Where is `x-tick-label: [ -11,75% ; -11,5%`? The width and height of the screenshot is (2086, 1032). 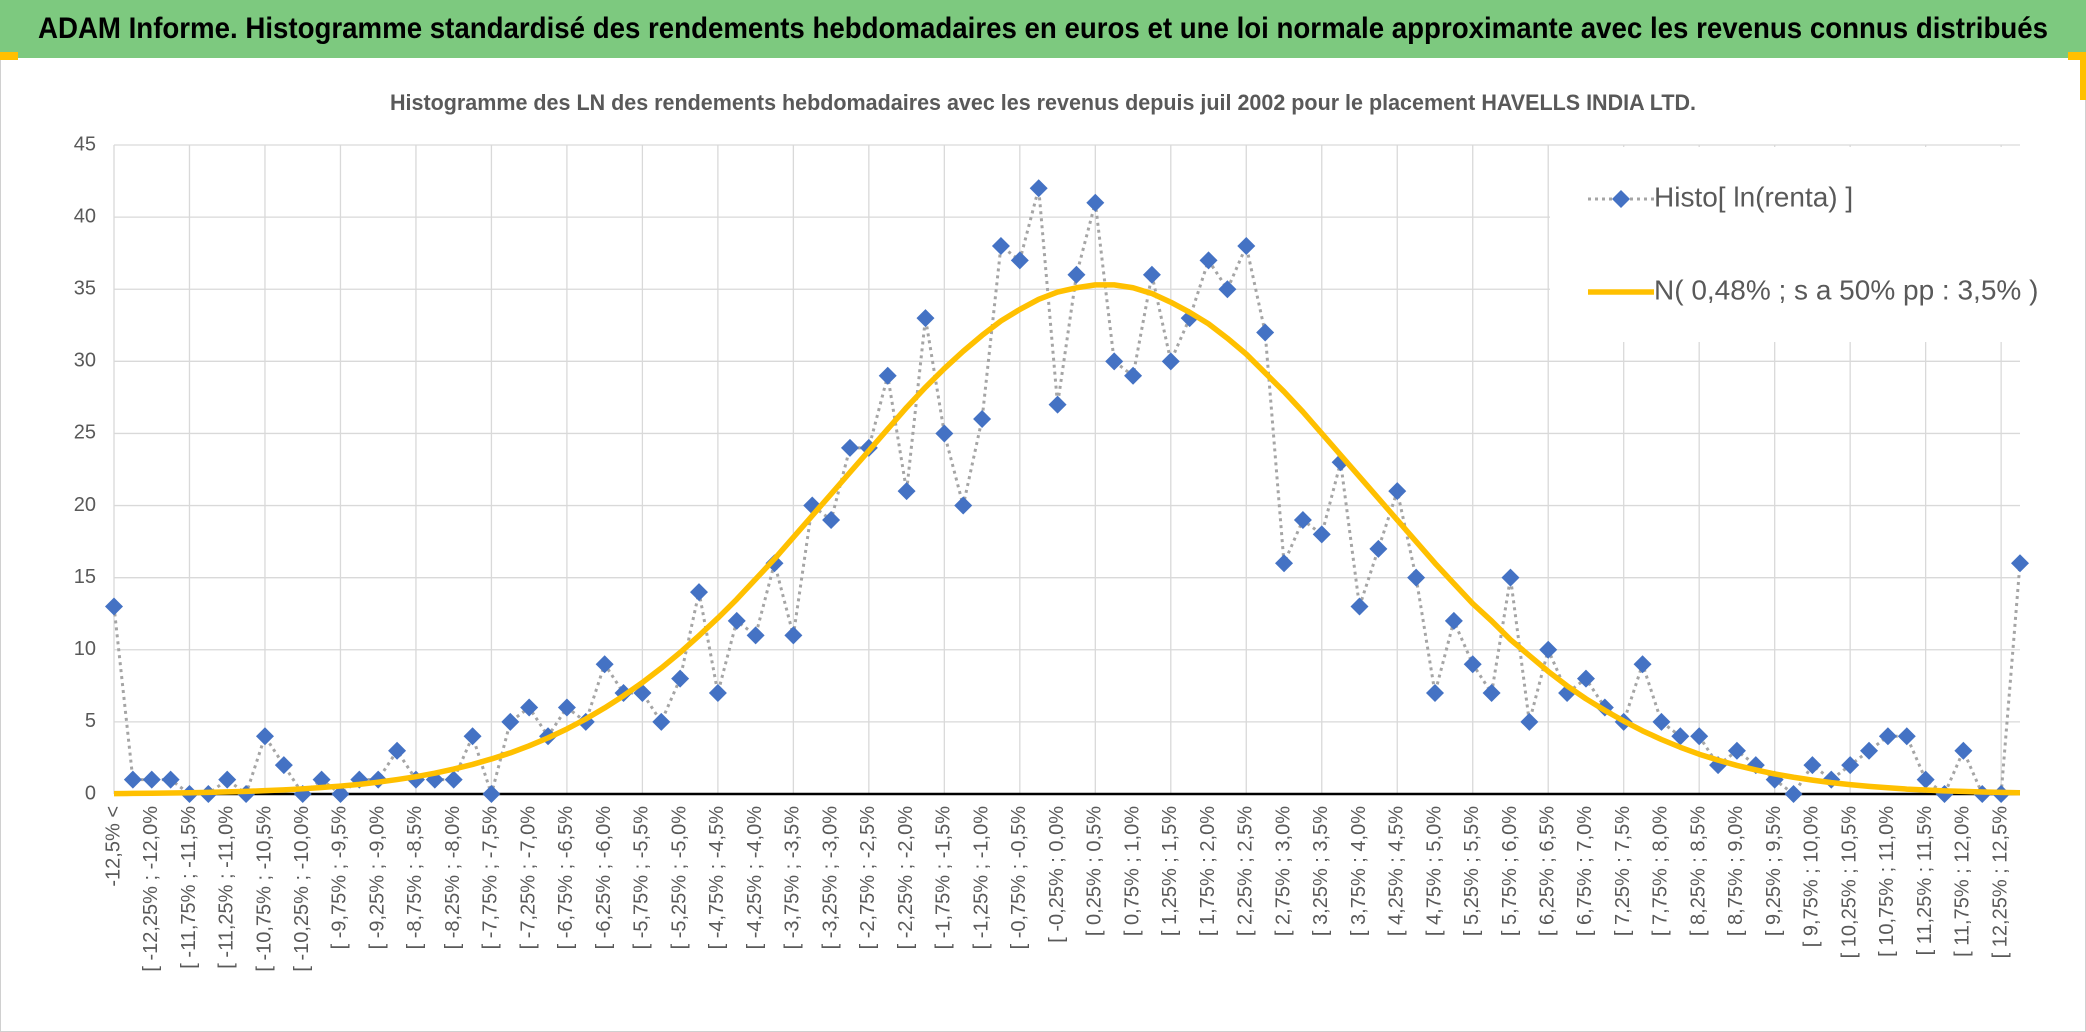 x-tick-label: [ -11,75% ; -11,5% is located at coordinates (189, 887).